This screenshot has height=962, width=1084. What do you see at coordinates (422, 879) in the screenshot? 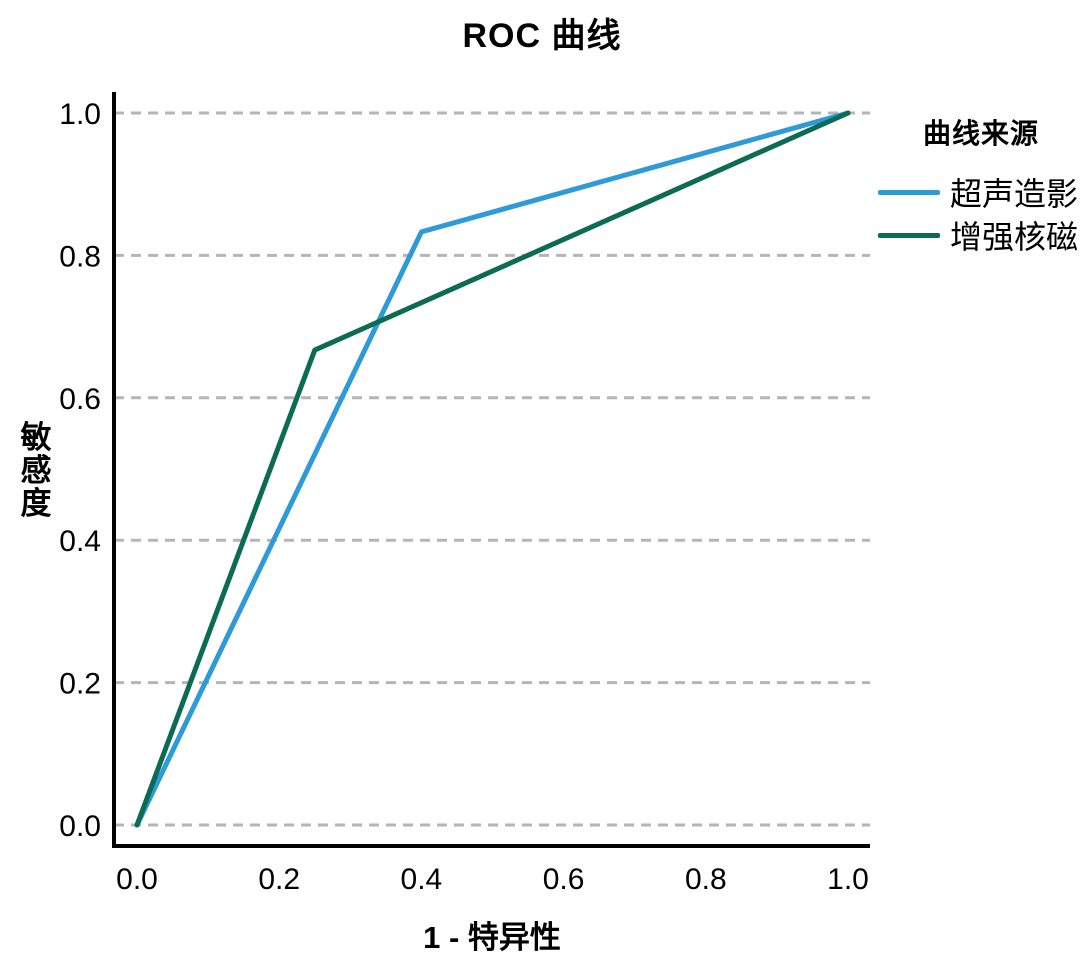
I see `x-tick-label: 0.4` at bounding box center [422, 879].